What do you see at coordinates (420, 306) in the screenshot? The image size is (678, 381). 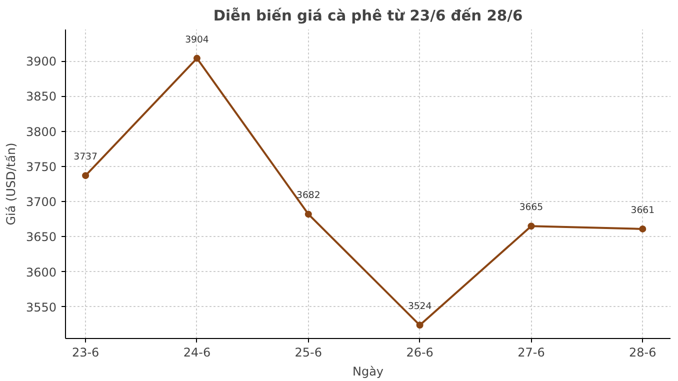 I see `data-label: 3524` at bounding box center [420, 306].